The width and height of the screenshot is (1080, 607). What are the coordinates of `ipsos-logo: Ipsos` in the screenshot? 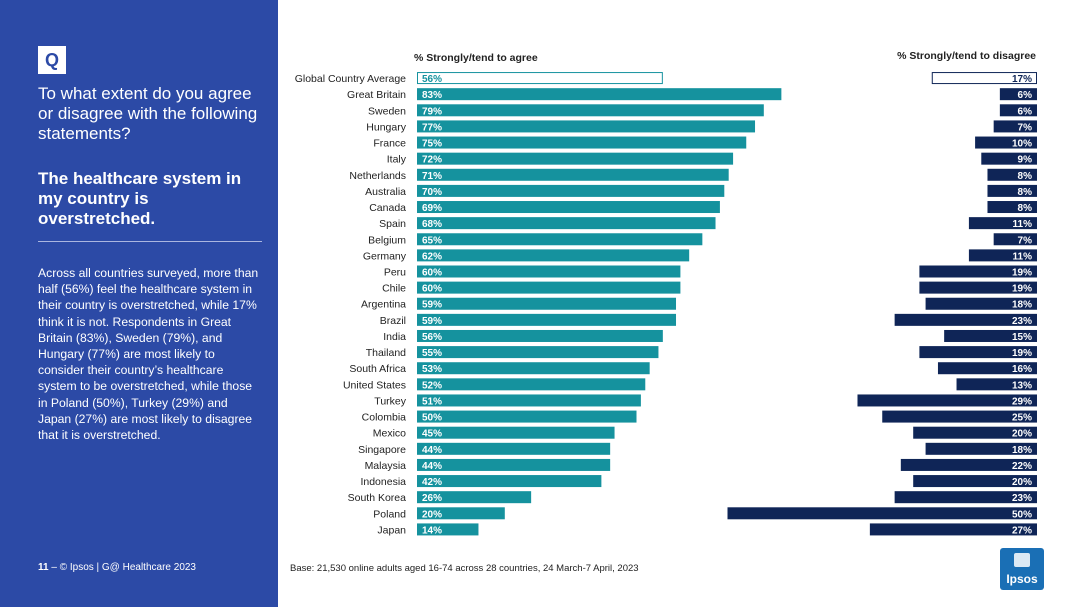 It's located at (1022, 569).